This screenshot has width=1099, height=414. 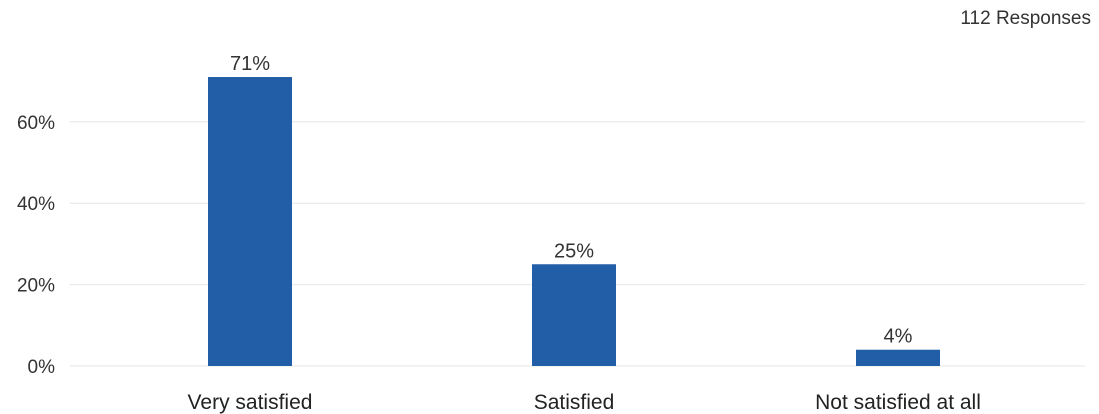 What do you see at coordinates (898, 402) in the screenshot?
I see `category-label: Not satisfied at all` at bounding box center [898, 402].